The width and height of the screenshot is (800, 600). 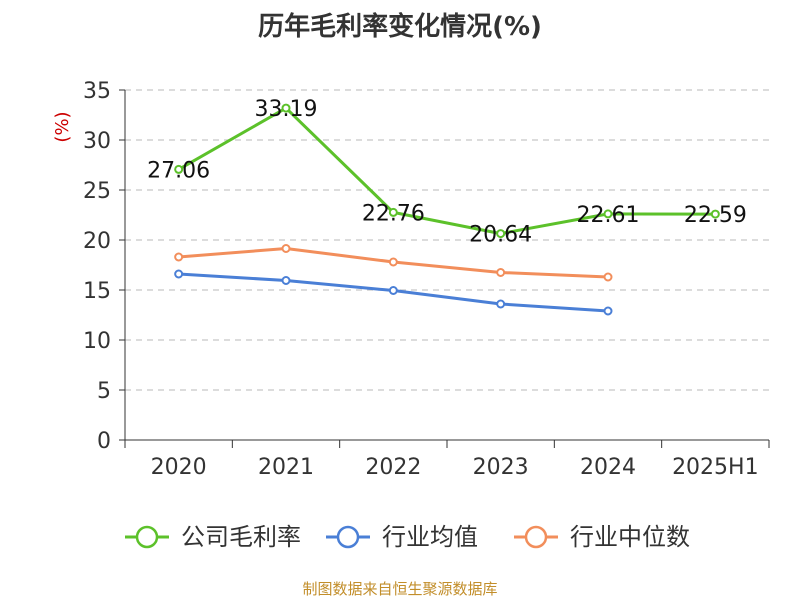 What do you see at coordinates (179, 467) in the screenshot?
I see `x-tick-label: 2020` at bounding box center [179, 467].